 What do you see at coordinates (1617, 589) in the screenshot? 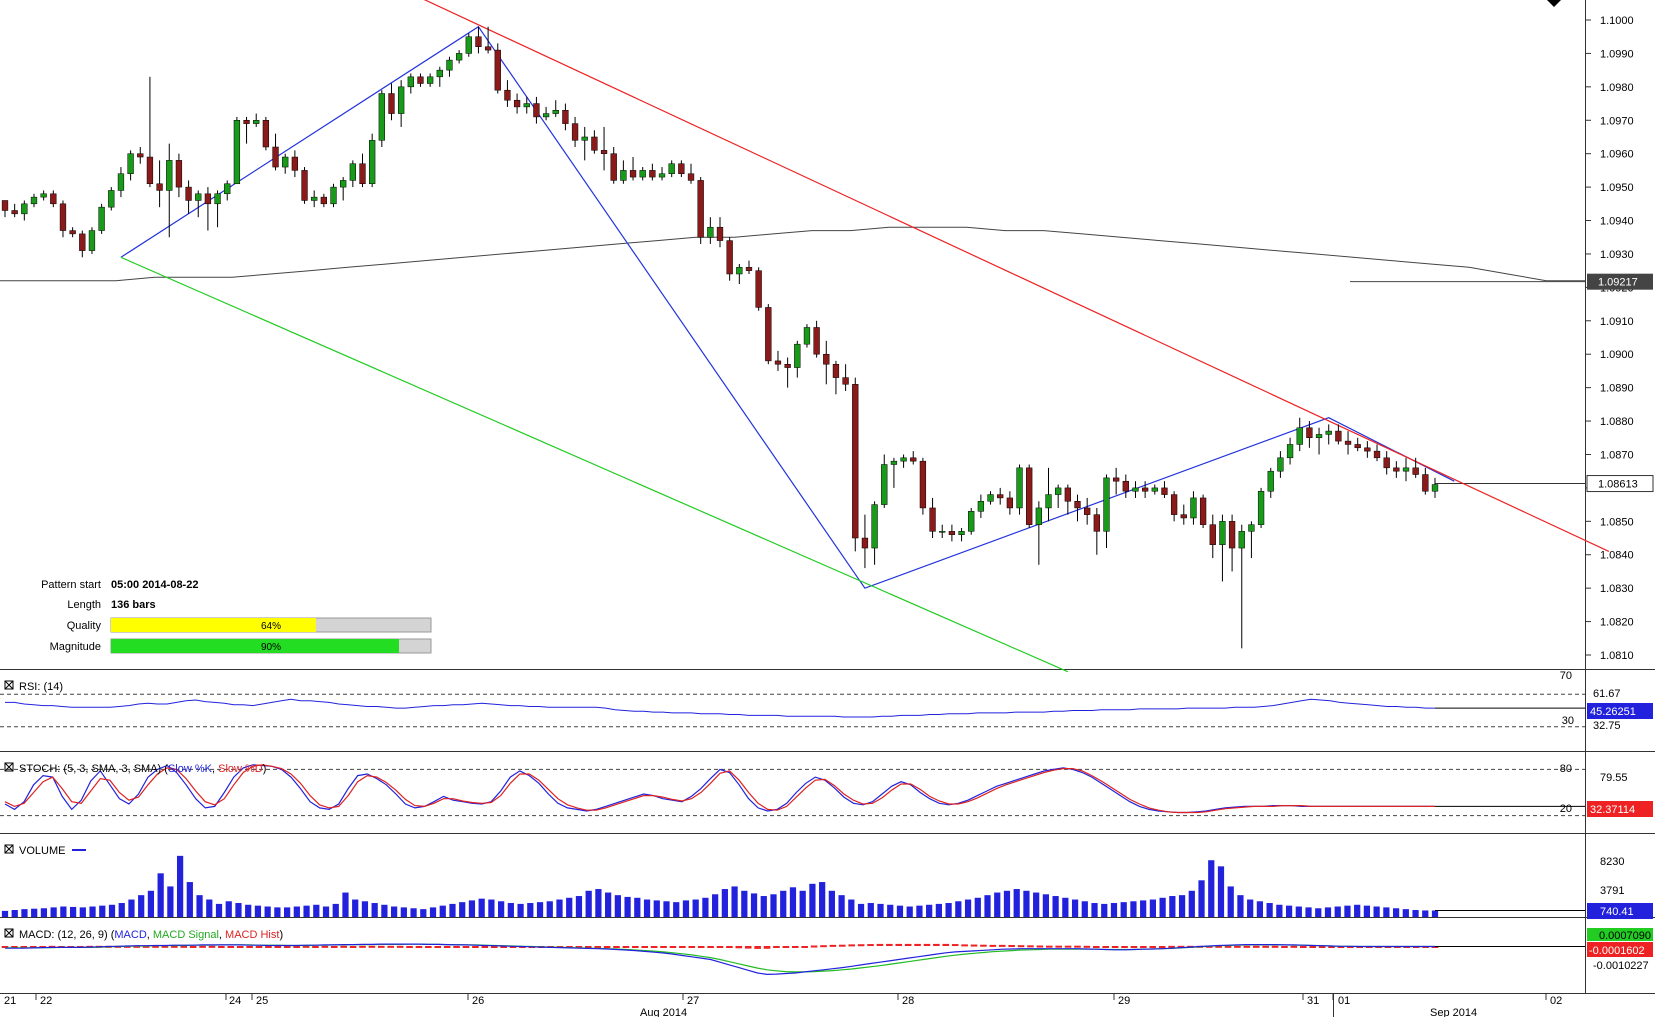
I see `price-tick-label: 1.0830` at bounding box center [1617, 589].